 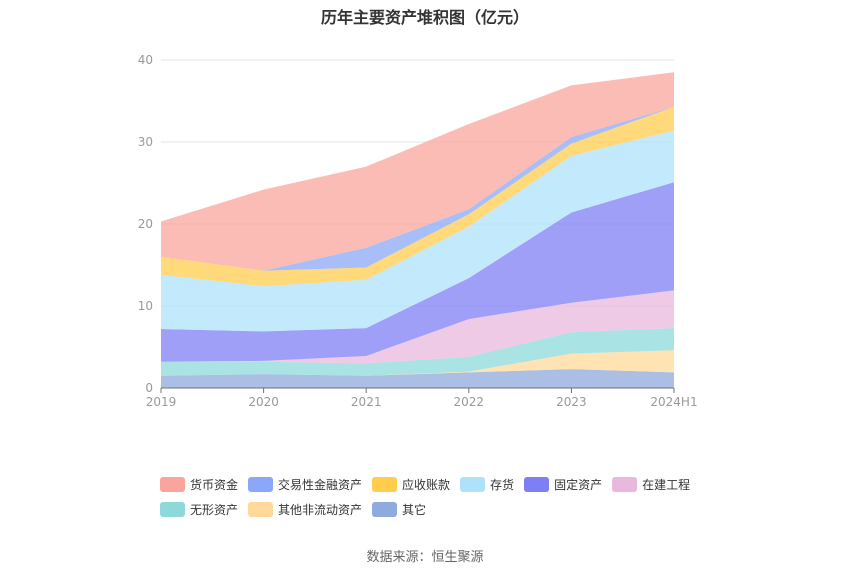 I want to click on y-tick-label: 30, so click(x=145, y=142).